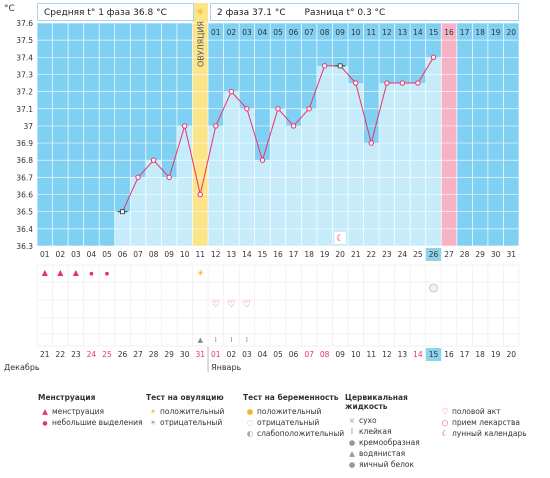 This screenshot has width=550, height=478. I want to click on calendar-date-label: 12, so click(387, 354).